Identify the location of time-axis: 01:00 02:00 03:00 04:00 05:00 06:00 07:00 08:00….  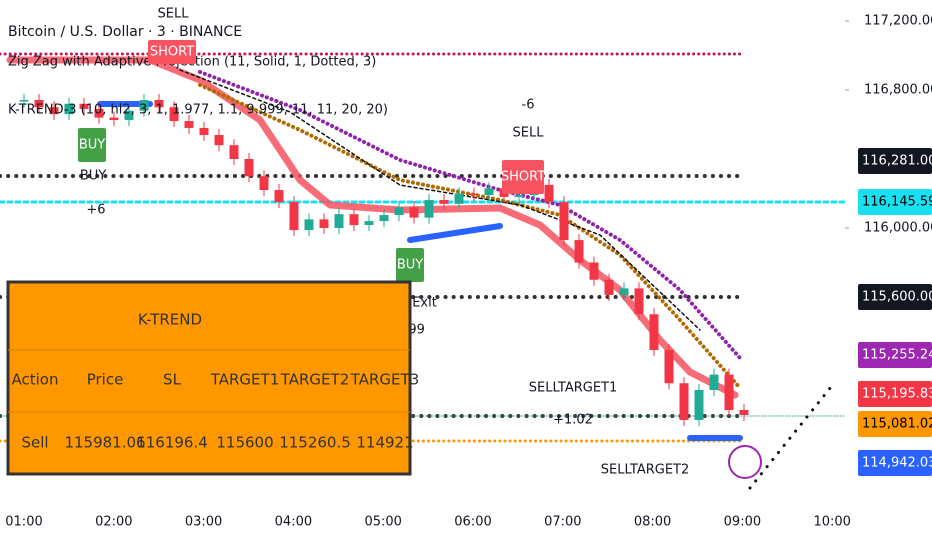
(428, 522).